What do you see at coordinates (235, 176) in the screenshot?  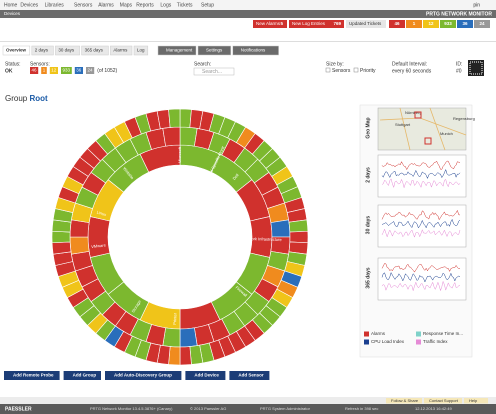 I see `sunburst-label: Dell` at bounding box center [235, 176].